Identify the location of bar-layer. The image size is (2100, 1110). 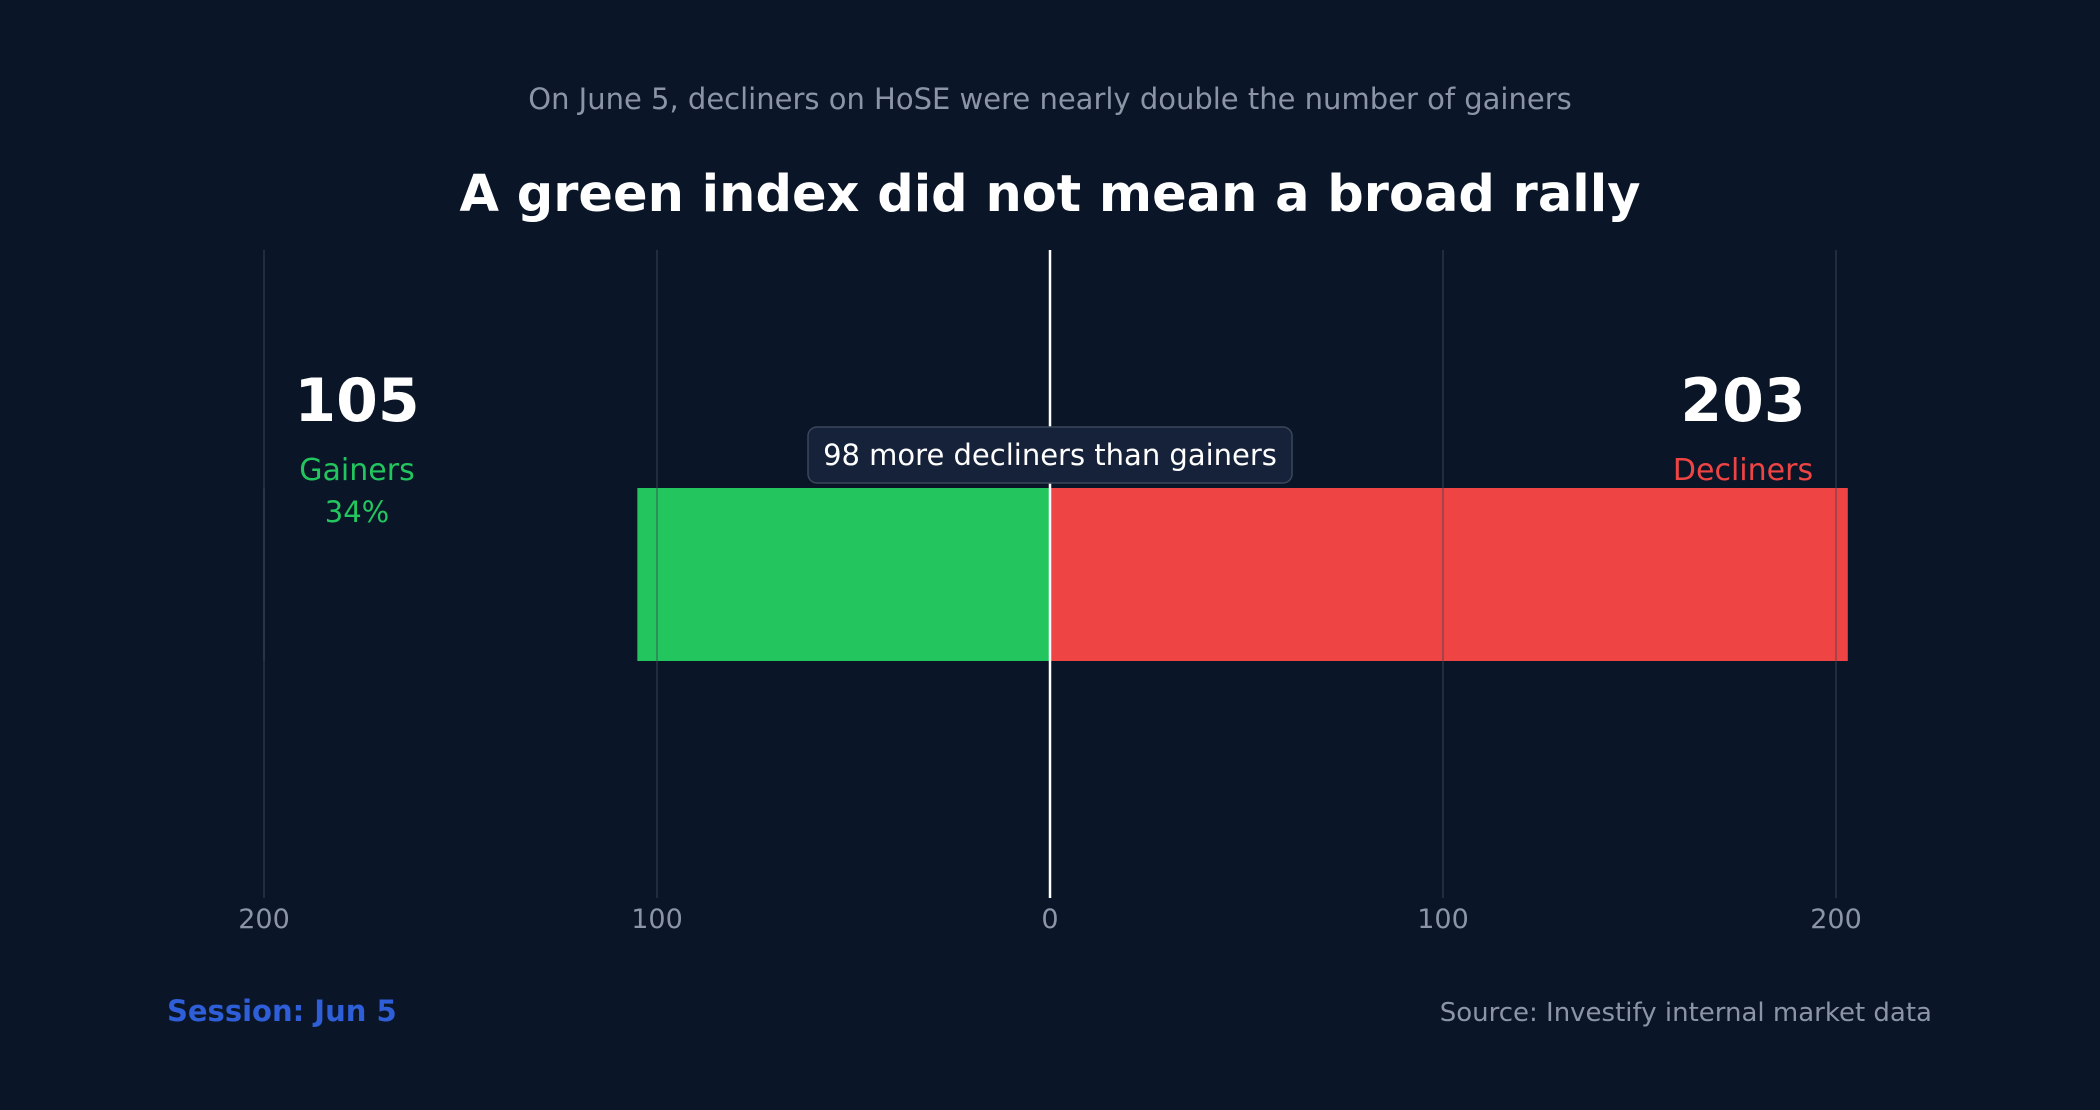
(1242, 574).